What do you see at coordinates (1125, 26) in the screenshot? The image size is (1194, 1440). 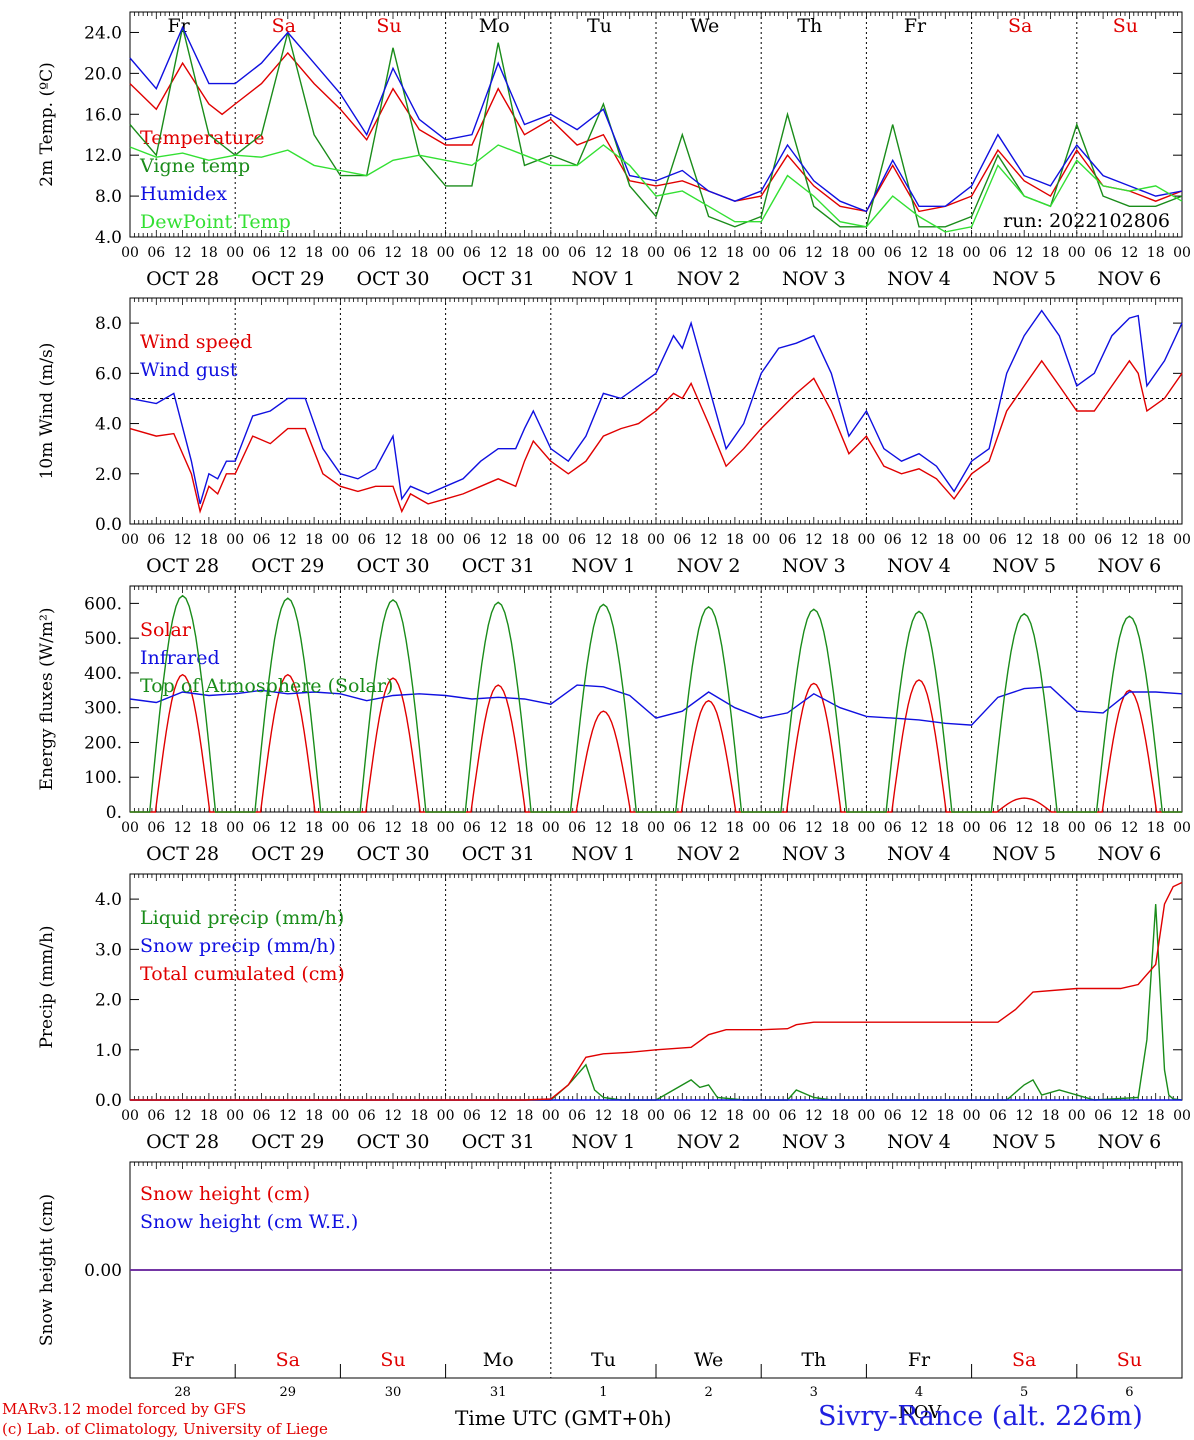 I see `day-label: Su` at bounding box center [1125, 26].